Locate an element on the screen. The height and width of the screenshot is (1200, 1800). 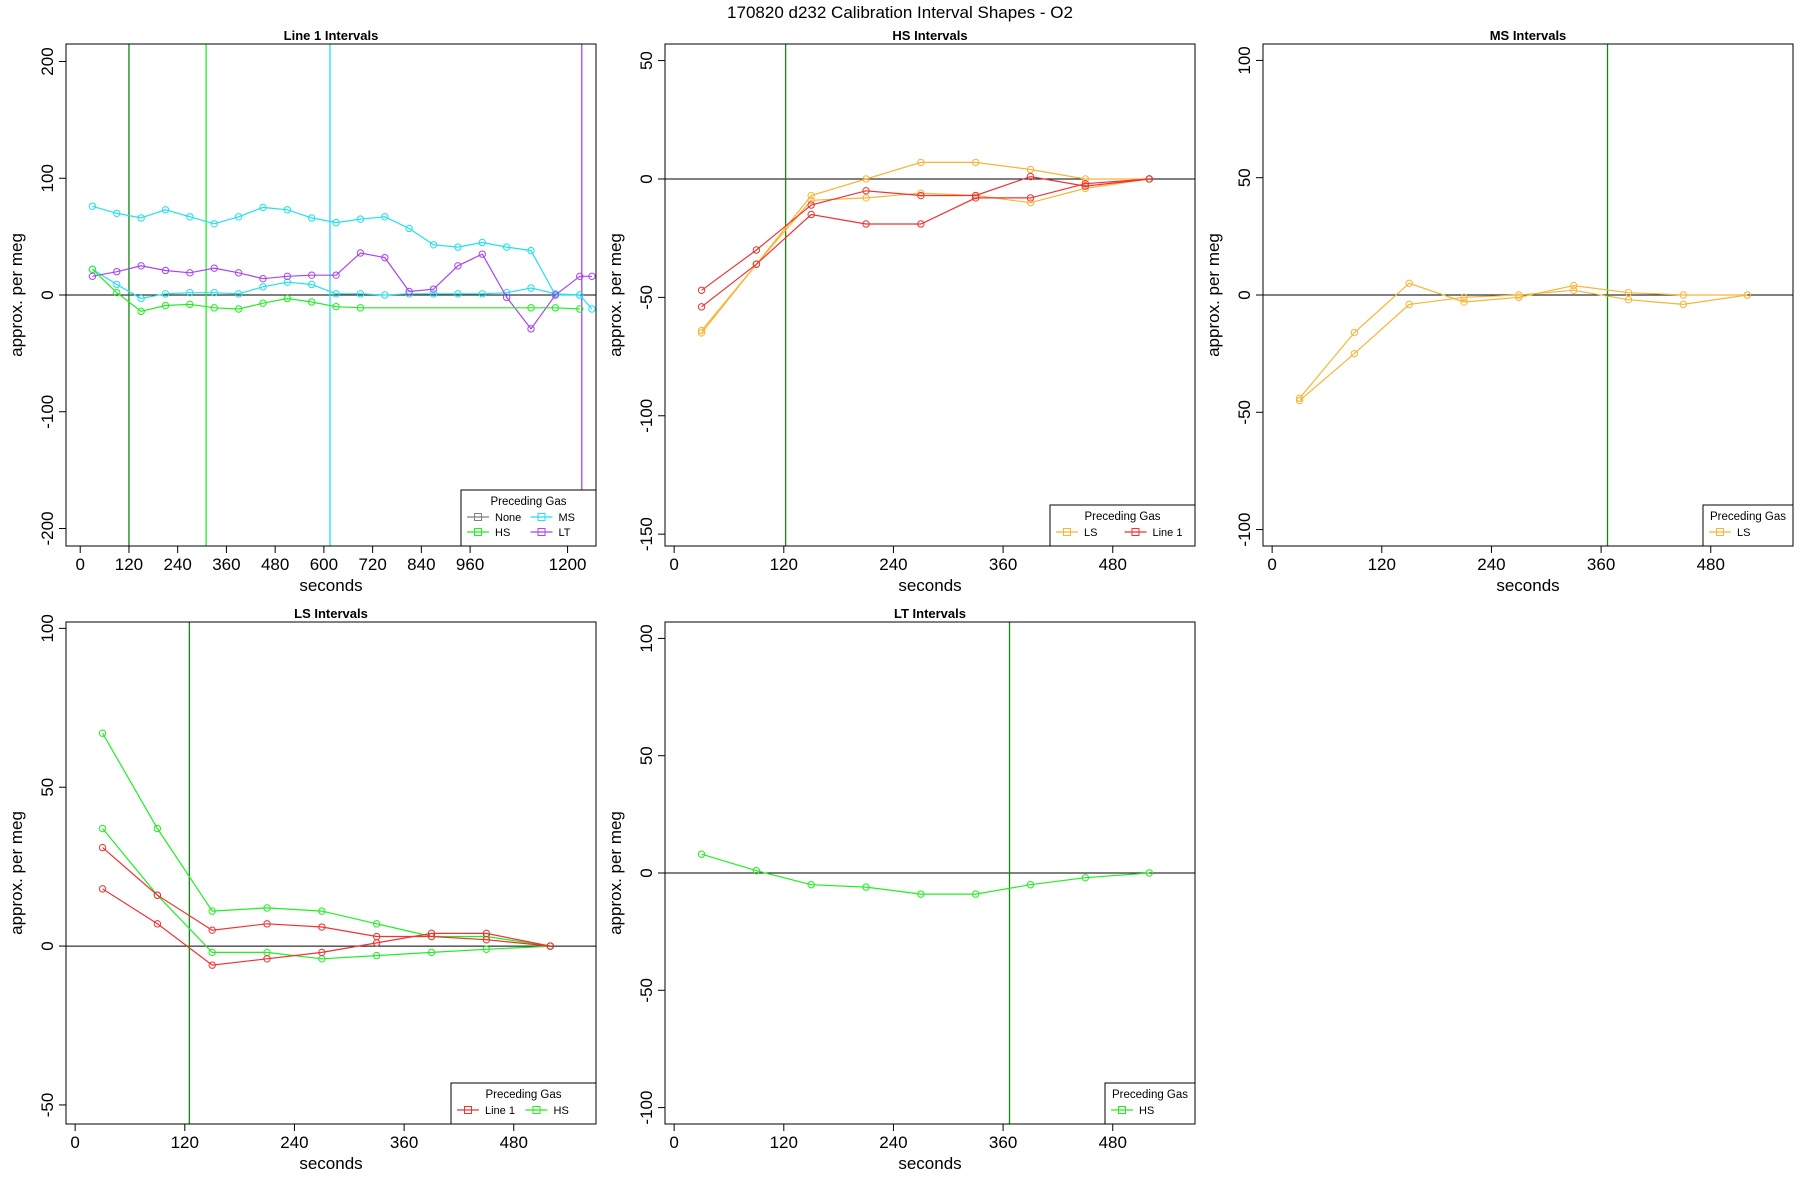
y-axis-label: approx. per meg is located at coordinates (16, 873).